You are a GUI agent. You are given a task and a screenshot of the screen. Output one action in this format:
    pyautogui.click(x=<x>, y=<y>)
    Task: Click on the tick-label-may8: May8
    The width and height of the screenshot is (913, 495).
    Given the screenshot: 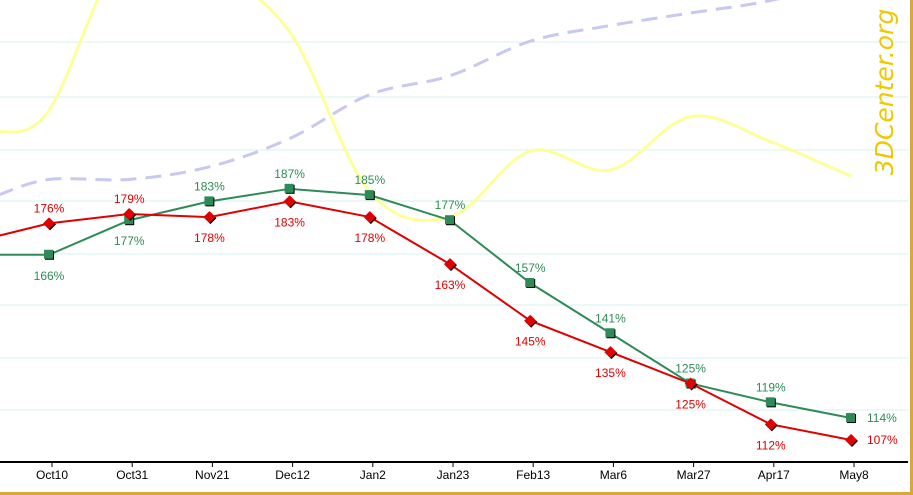 What is the action you would take?
    pyautogui.click(x=854, y=475)
    